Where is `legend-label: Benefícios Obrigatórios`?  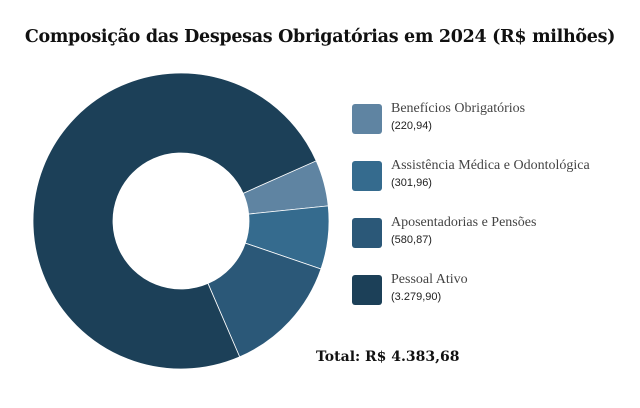
legend-label: Benefícios Obrigatórios is located at coordinates (458, 108).